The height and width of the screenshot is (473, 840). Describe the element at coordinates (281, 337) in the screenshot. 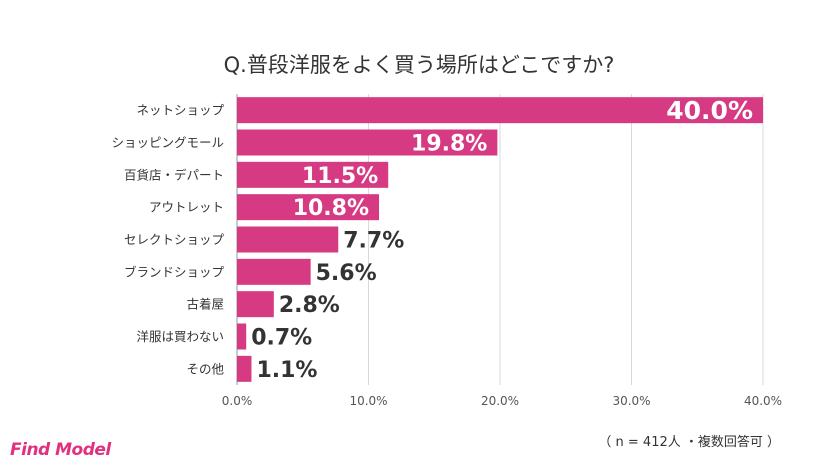

I see `value-label: 0.7%` at that location.